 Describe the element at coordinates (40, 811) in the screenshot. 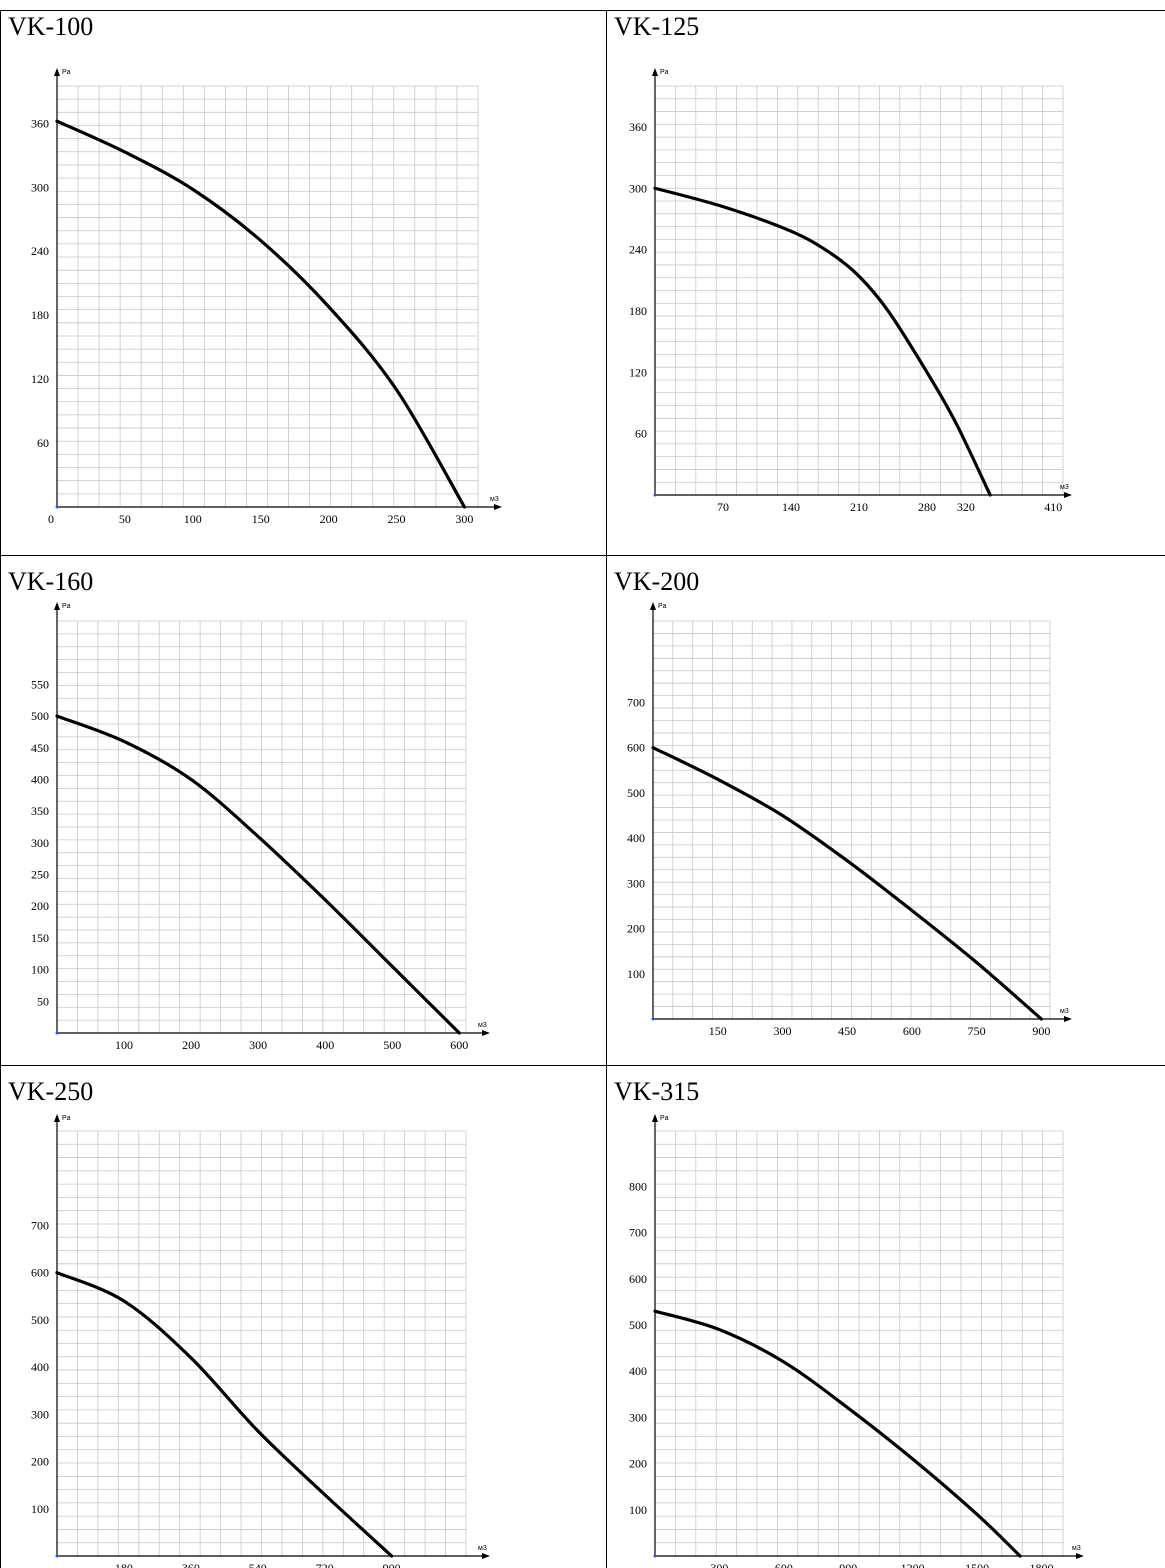

I see `y-tick-label: 350` at that location.